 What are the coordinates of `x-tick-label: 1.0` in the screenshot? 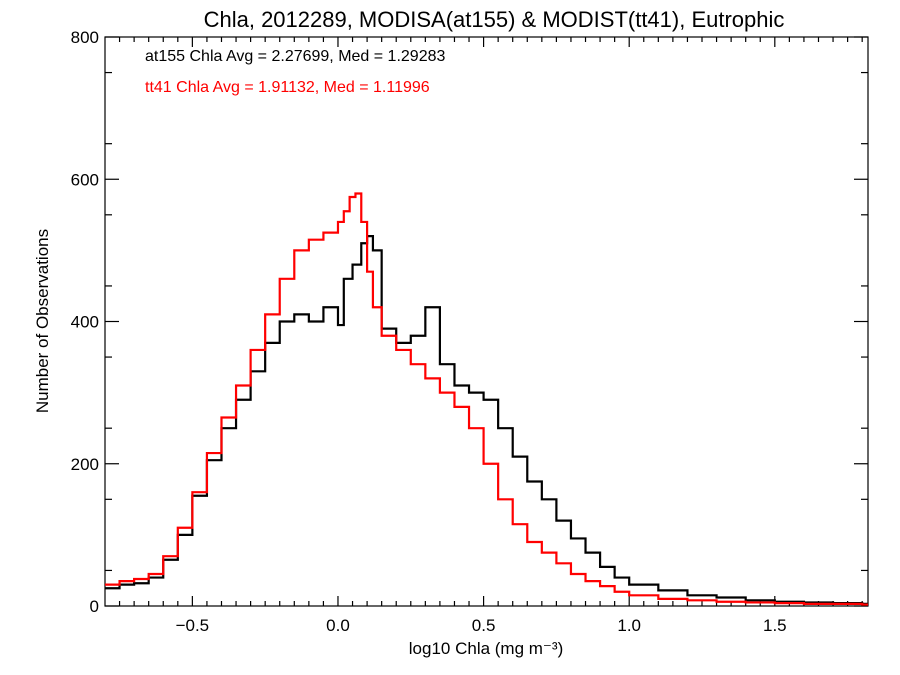 It's located at (629, 625).